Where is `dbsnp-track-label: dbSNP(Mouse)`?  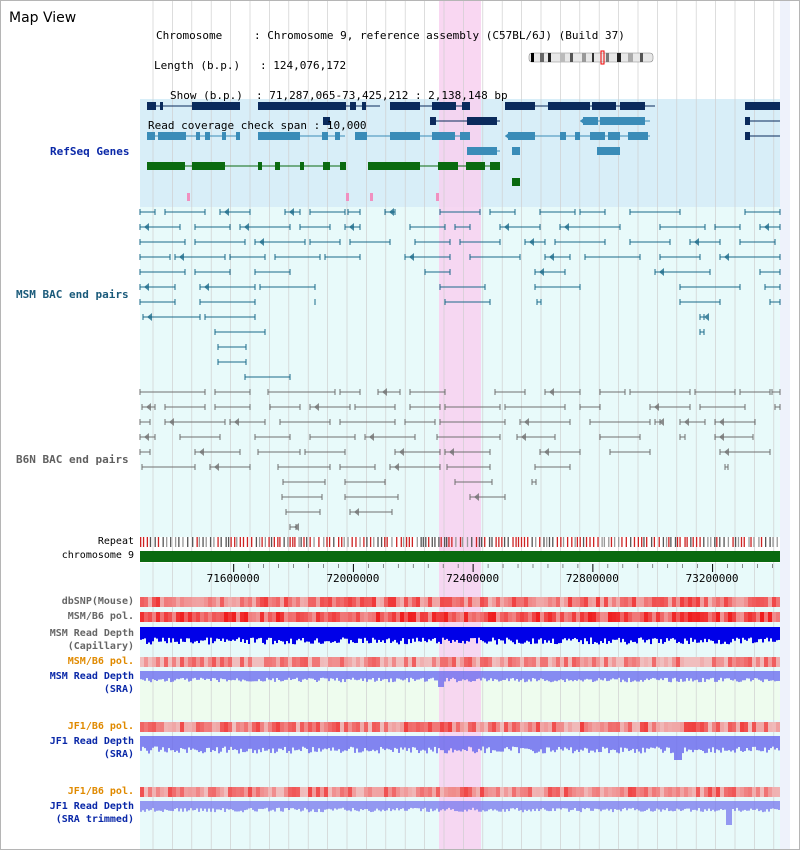 dbsnp-track-label: dbSNP(Mouse) is located at coordinates (97, 601).